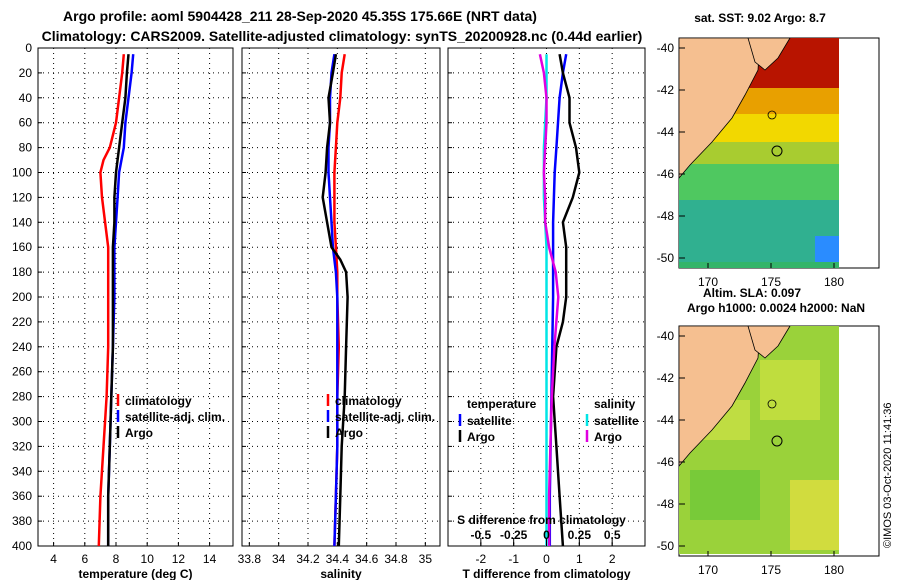 The height and width of the screenshot is (585, 900). What do you see at coordinates (179, 559) in the screenshot?
I see `x-tick-label: 12` at bounding box center [179, 559].